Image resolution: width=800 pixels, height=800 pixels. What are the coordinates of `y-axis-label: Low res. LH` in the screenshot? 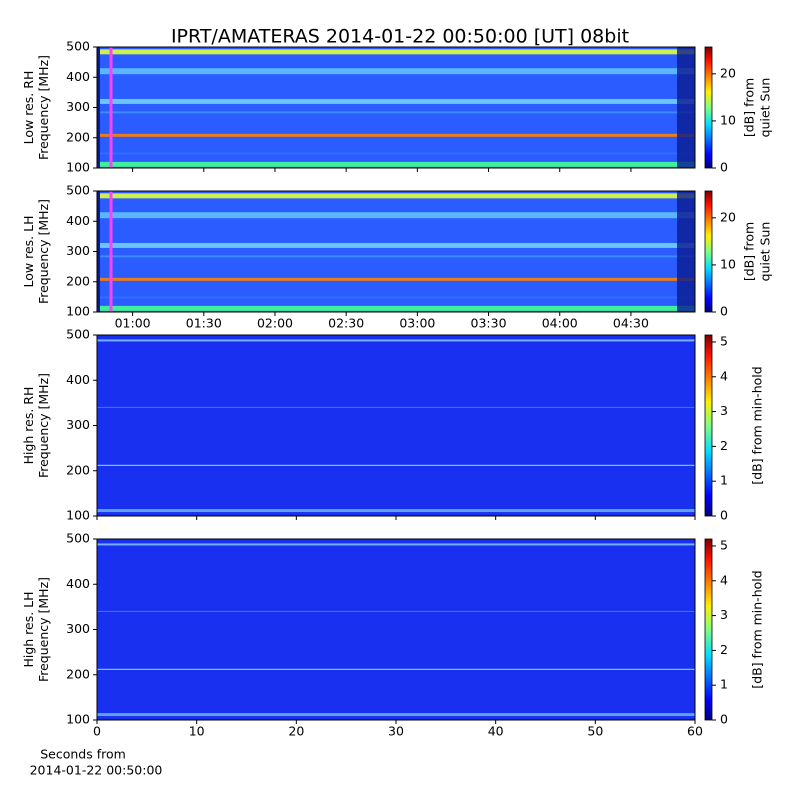 It's located at (28, 252).